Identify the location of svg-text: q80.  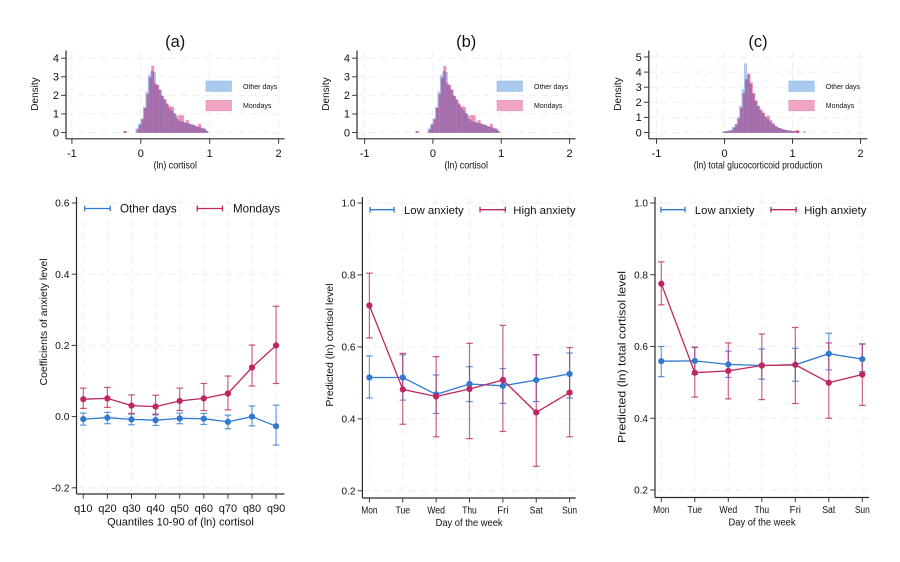
(252, 509).